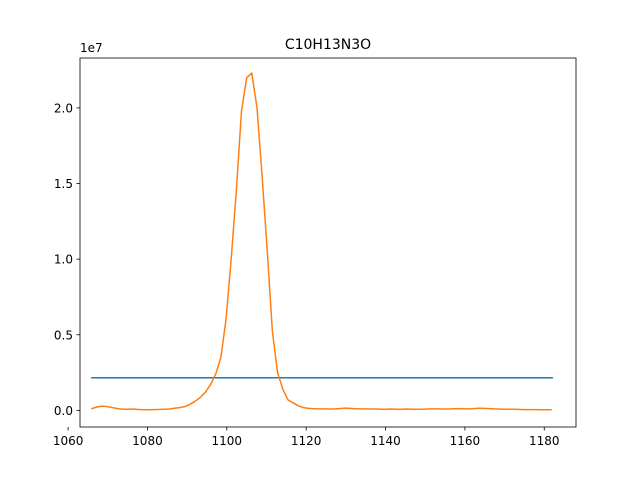 The image size is (640, 480). What do you see at coordinates (63, 335) in the screenshot?
I see `y-tick-label: 0.5` at bounding box center [63, 335].